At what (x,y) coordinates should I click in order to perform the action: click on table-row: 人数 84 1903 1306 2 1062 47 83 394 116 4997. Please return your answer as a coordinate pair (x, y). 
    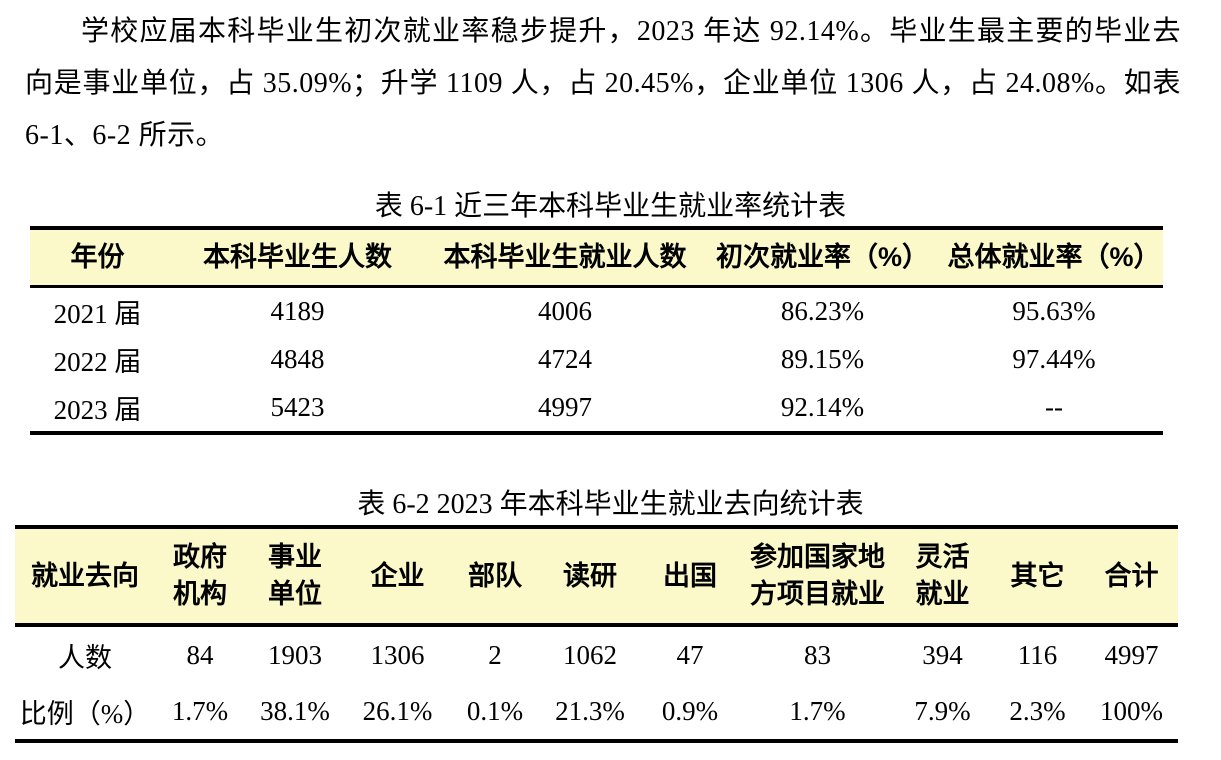
    Looking at the image, I should click on (596, 654).